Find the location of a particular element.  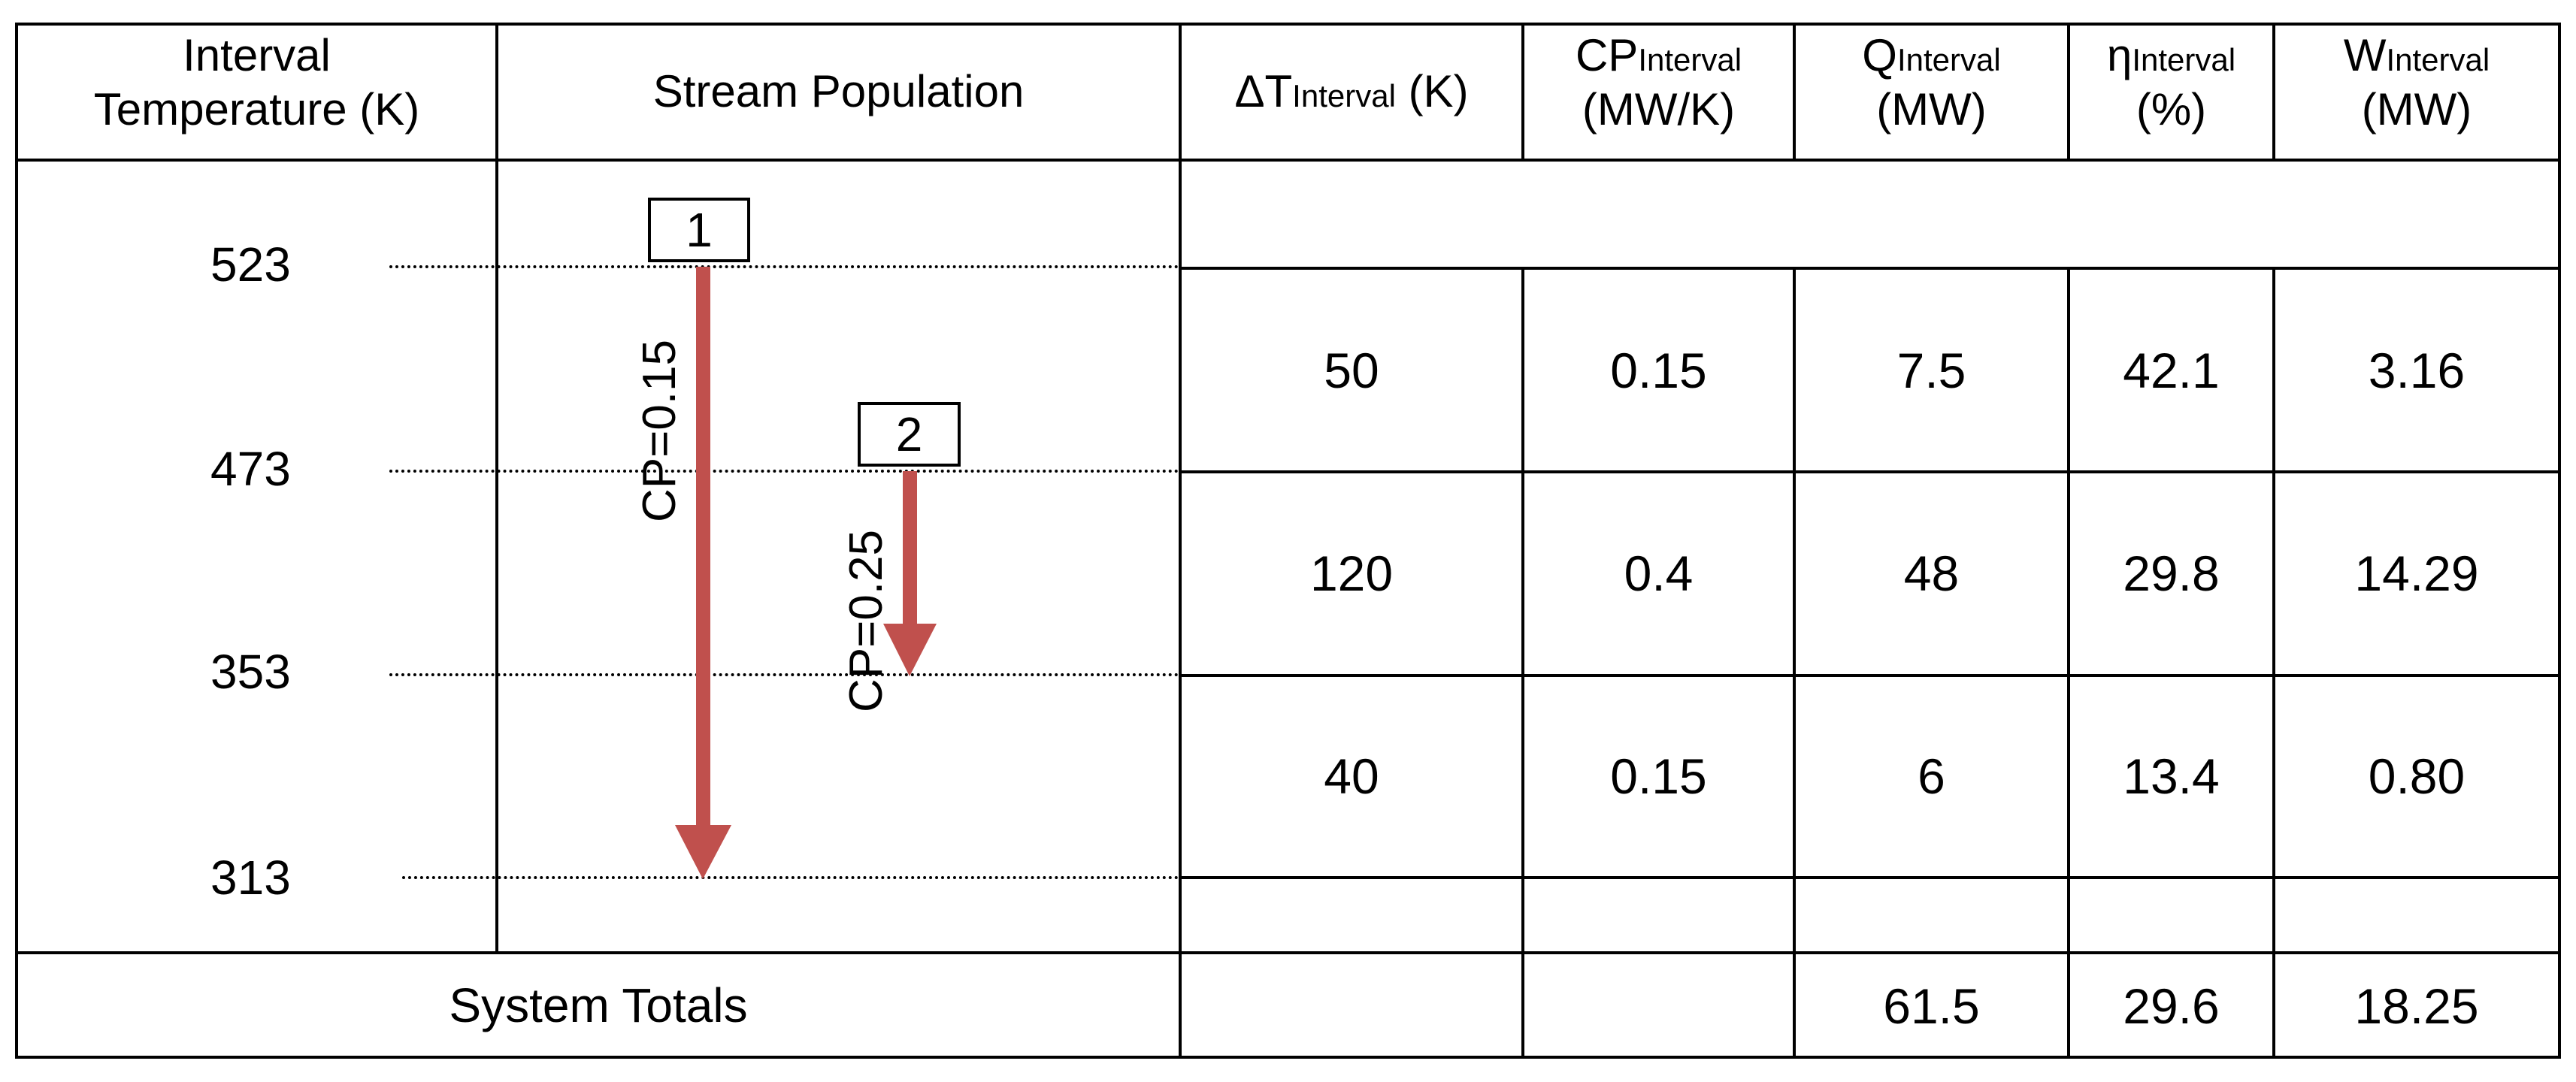

col-line-stream-dt is located at coordinates (1180, 541).